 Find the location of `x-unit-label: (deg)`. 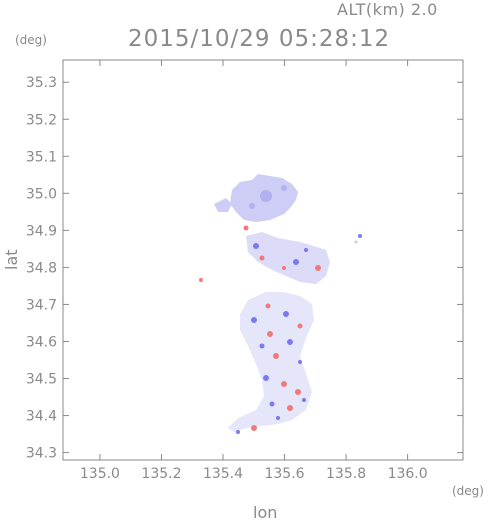

x-unit-label: (deg) is located at coordinates (468, 491).